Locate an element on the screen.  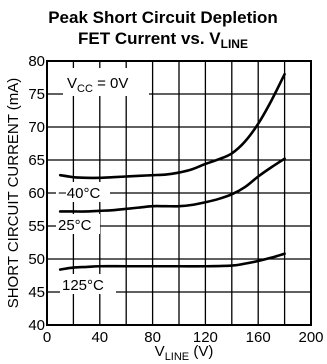
y-axis-label: SHORT CIRCUIT CURRENT (mA) is located at coordinates (13, 193).